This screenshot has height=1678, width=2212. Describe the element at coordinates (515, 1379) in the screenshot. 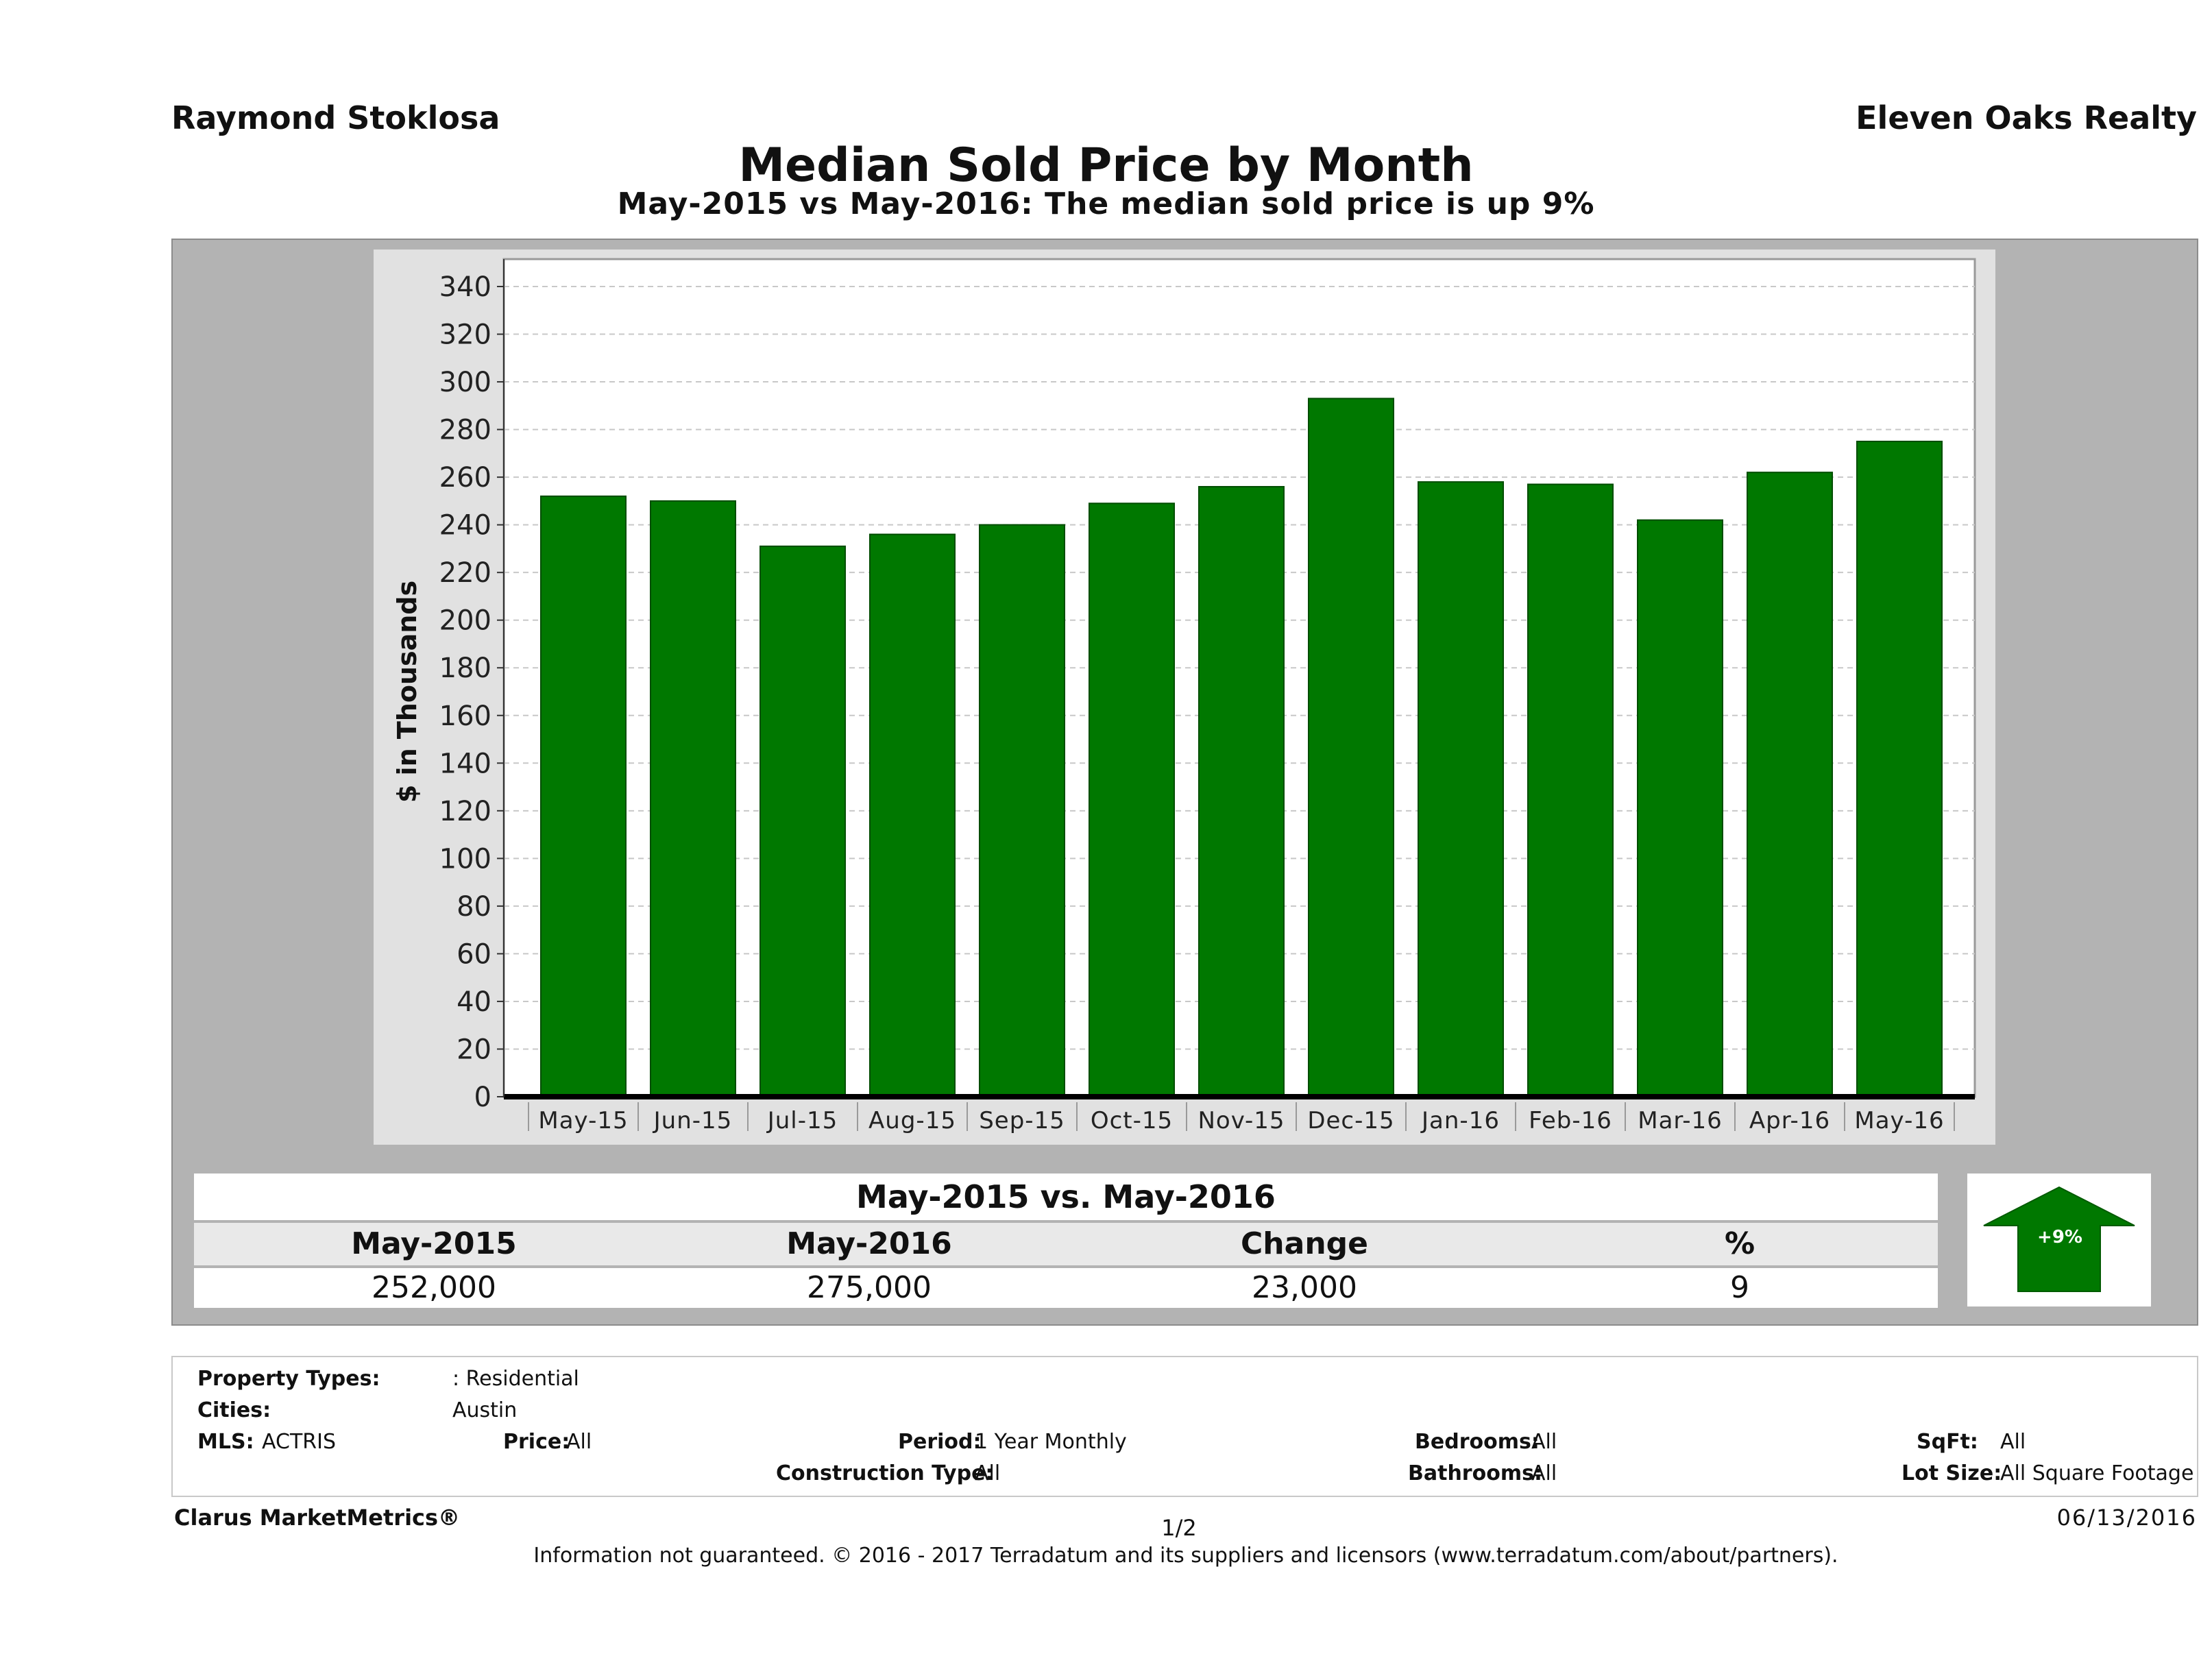

I see `property-types-value: : Residential` at that location.